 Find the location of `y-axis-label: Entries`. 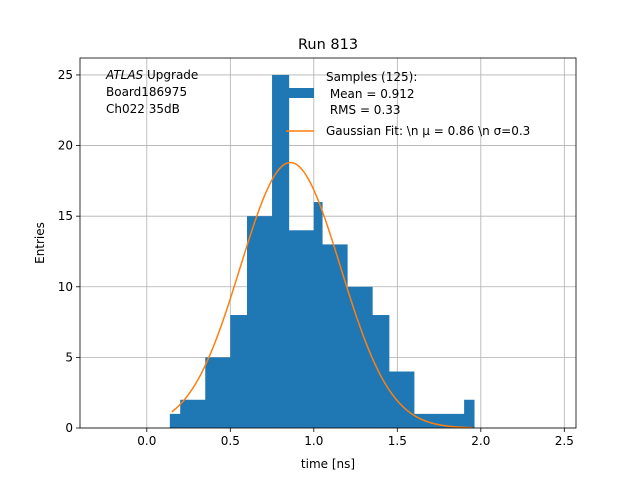

y-axis-label: Entries is located at coordinates (40, 243).